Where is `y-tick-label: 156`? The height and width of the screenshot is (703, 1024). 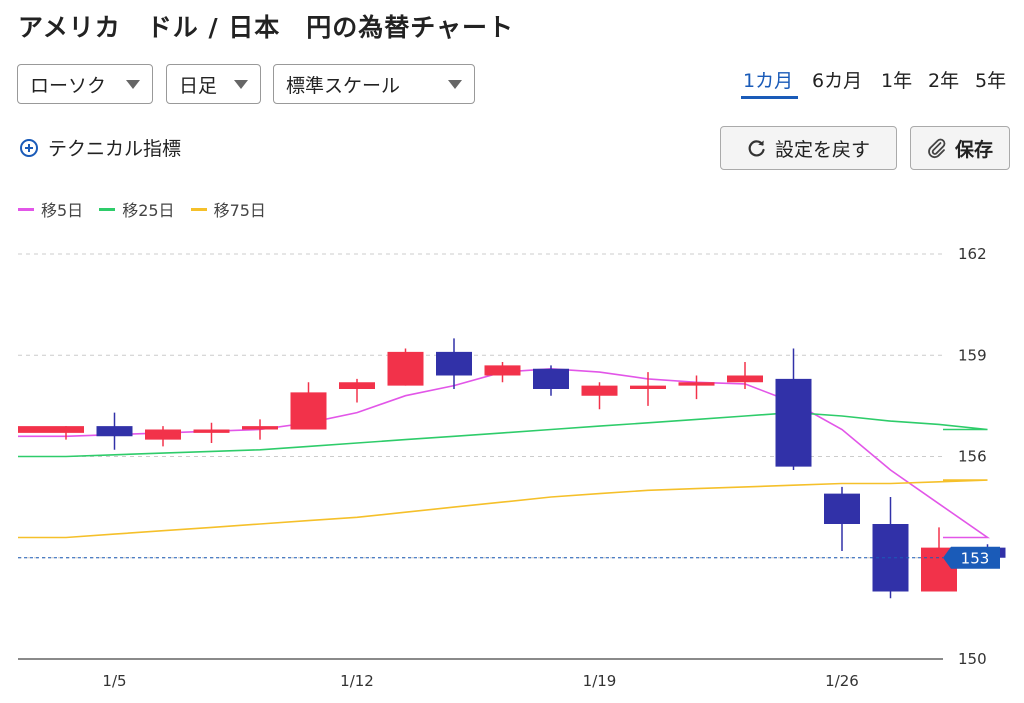 y-tick-label: 156 is located at coordinates (972, 457).